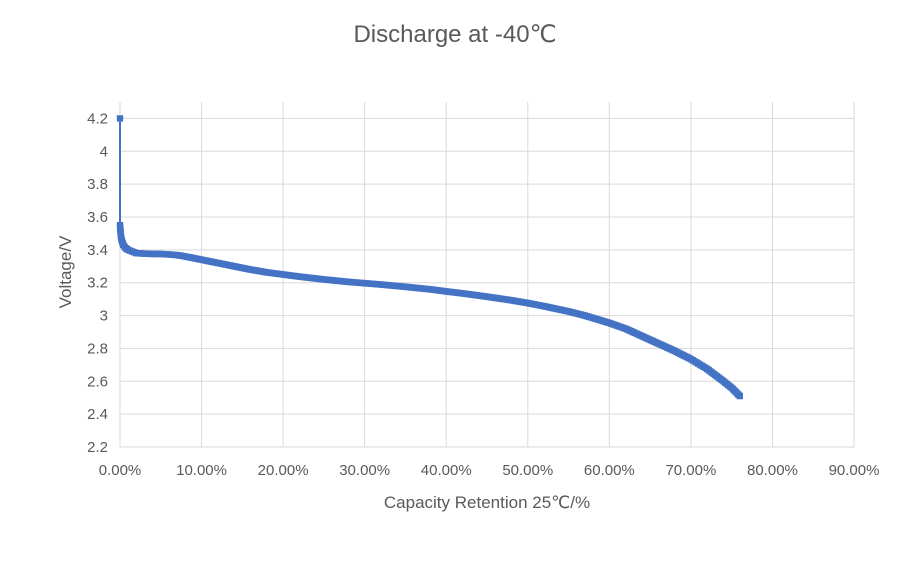  I want to click on y-tick-label: 4, so click(104, 151).